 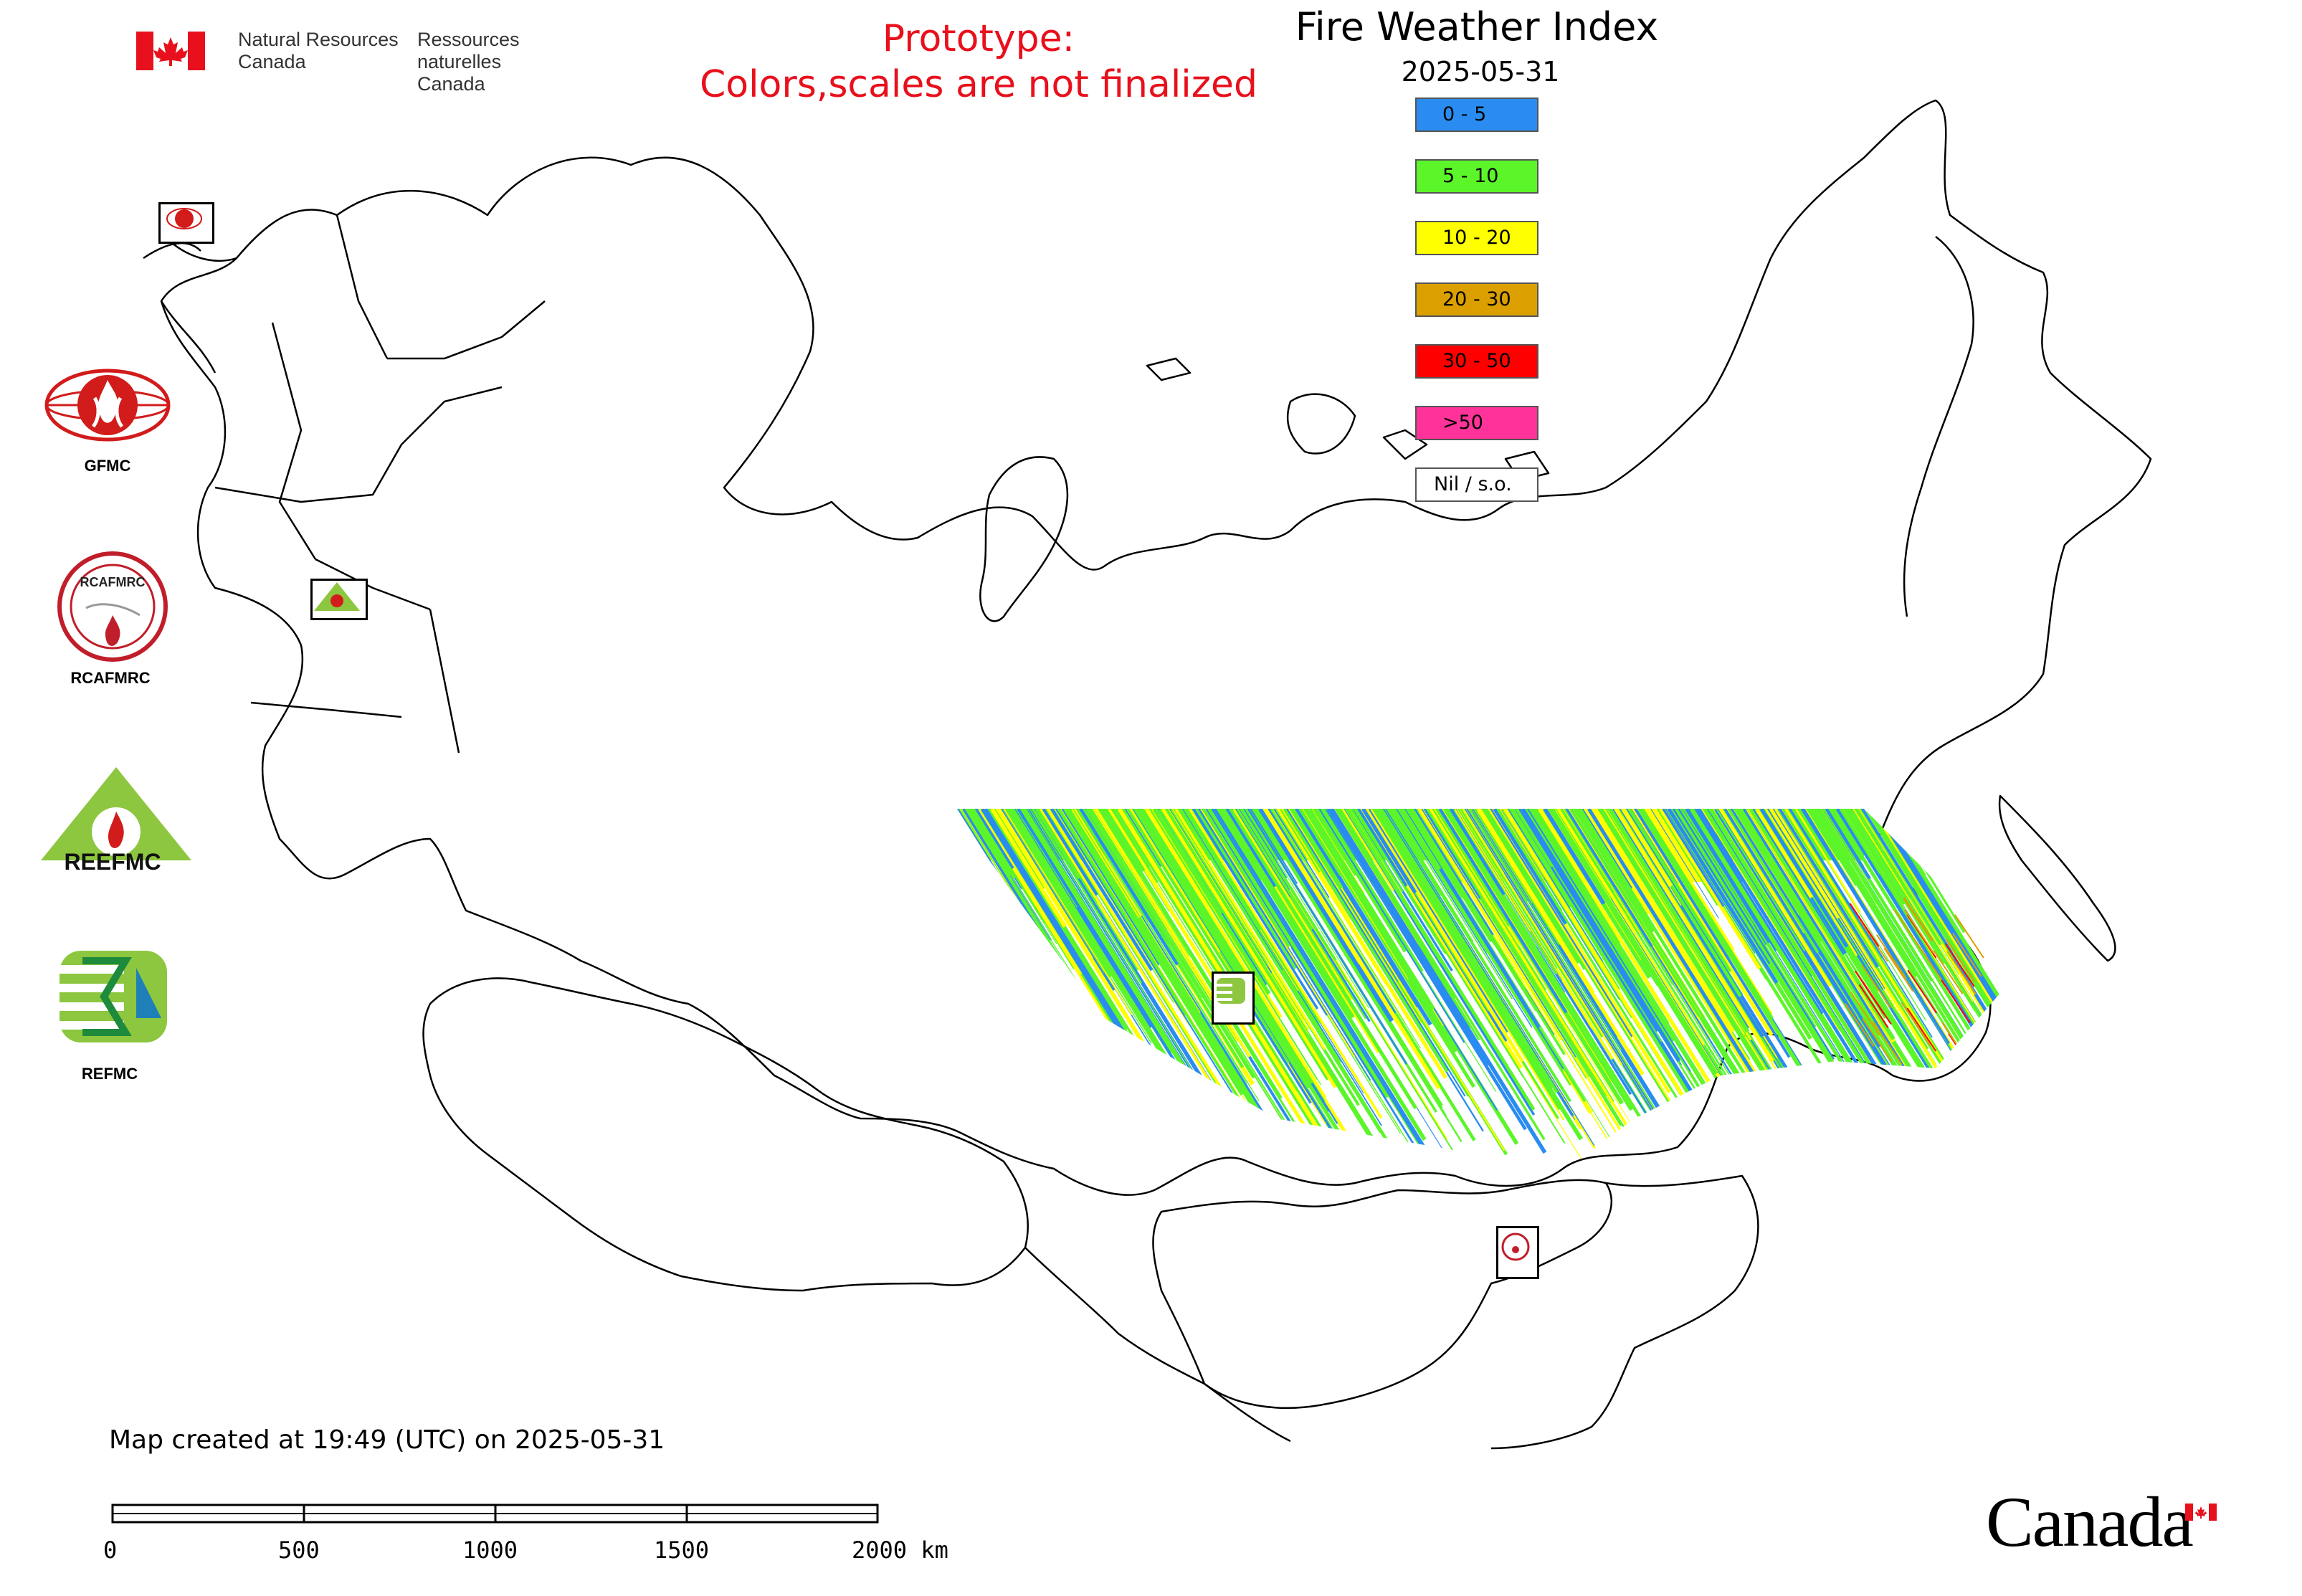 What do you see at coordinates (1477, 238) in the screenshot?
I see `legend-label: 10 - 20` at bounding box center [1477, 238].